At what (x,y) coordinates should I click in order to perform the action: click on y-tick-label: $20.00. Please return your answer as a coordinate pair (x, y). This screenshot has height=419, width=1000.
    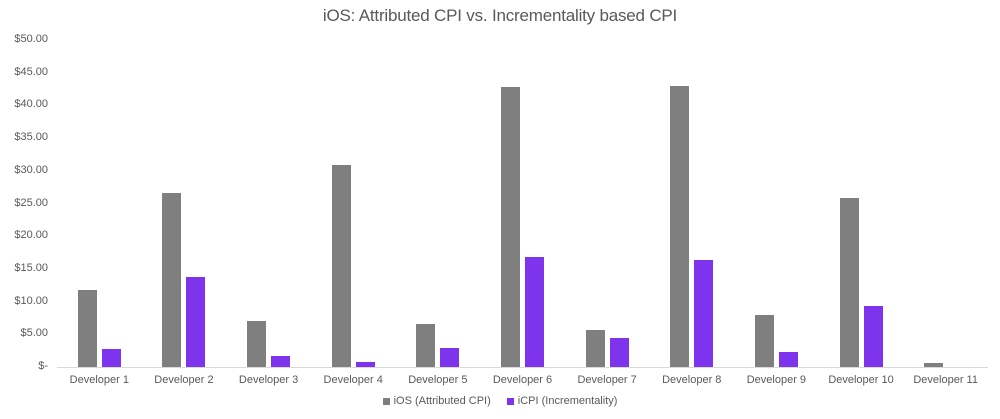
    Looking at the image, I should click on (31, 235).